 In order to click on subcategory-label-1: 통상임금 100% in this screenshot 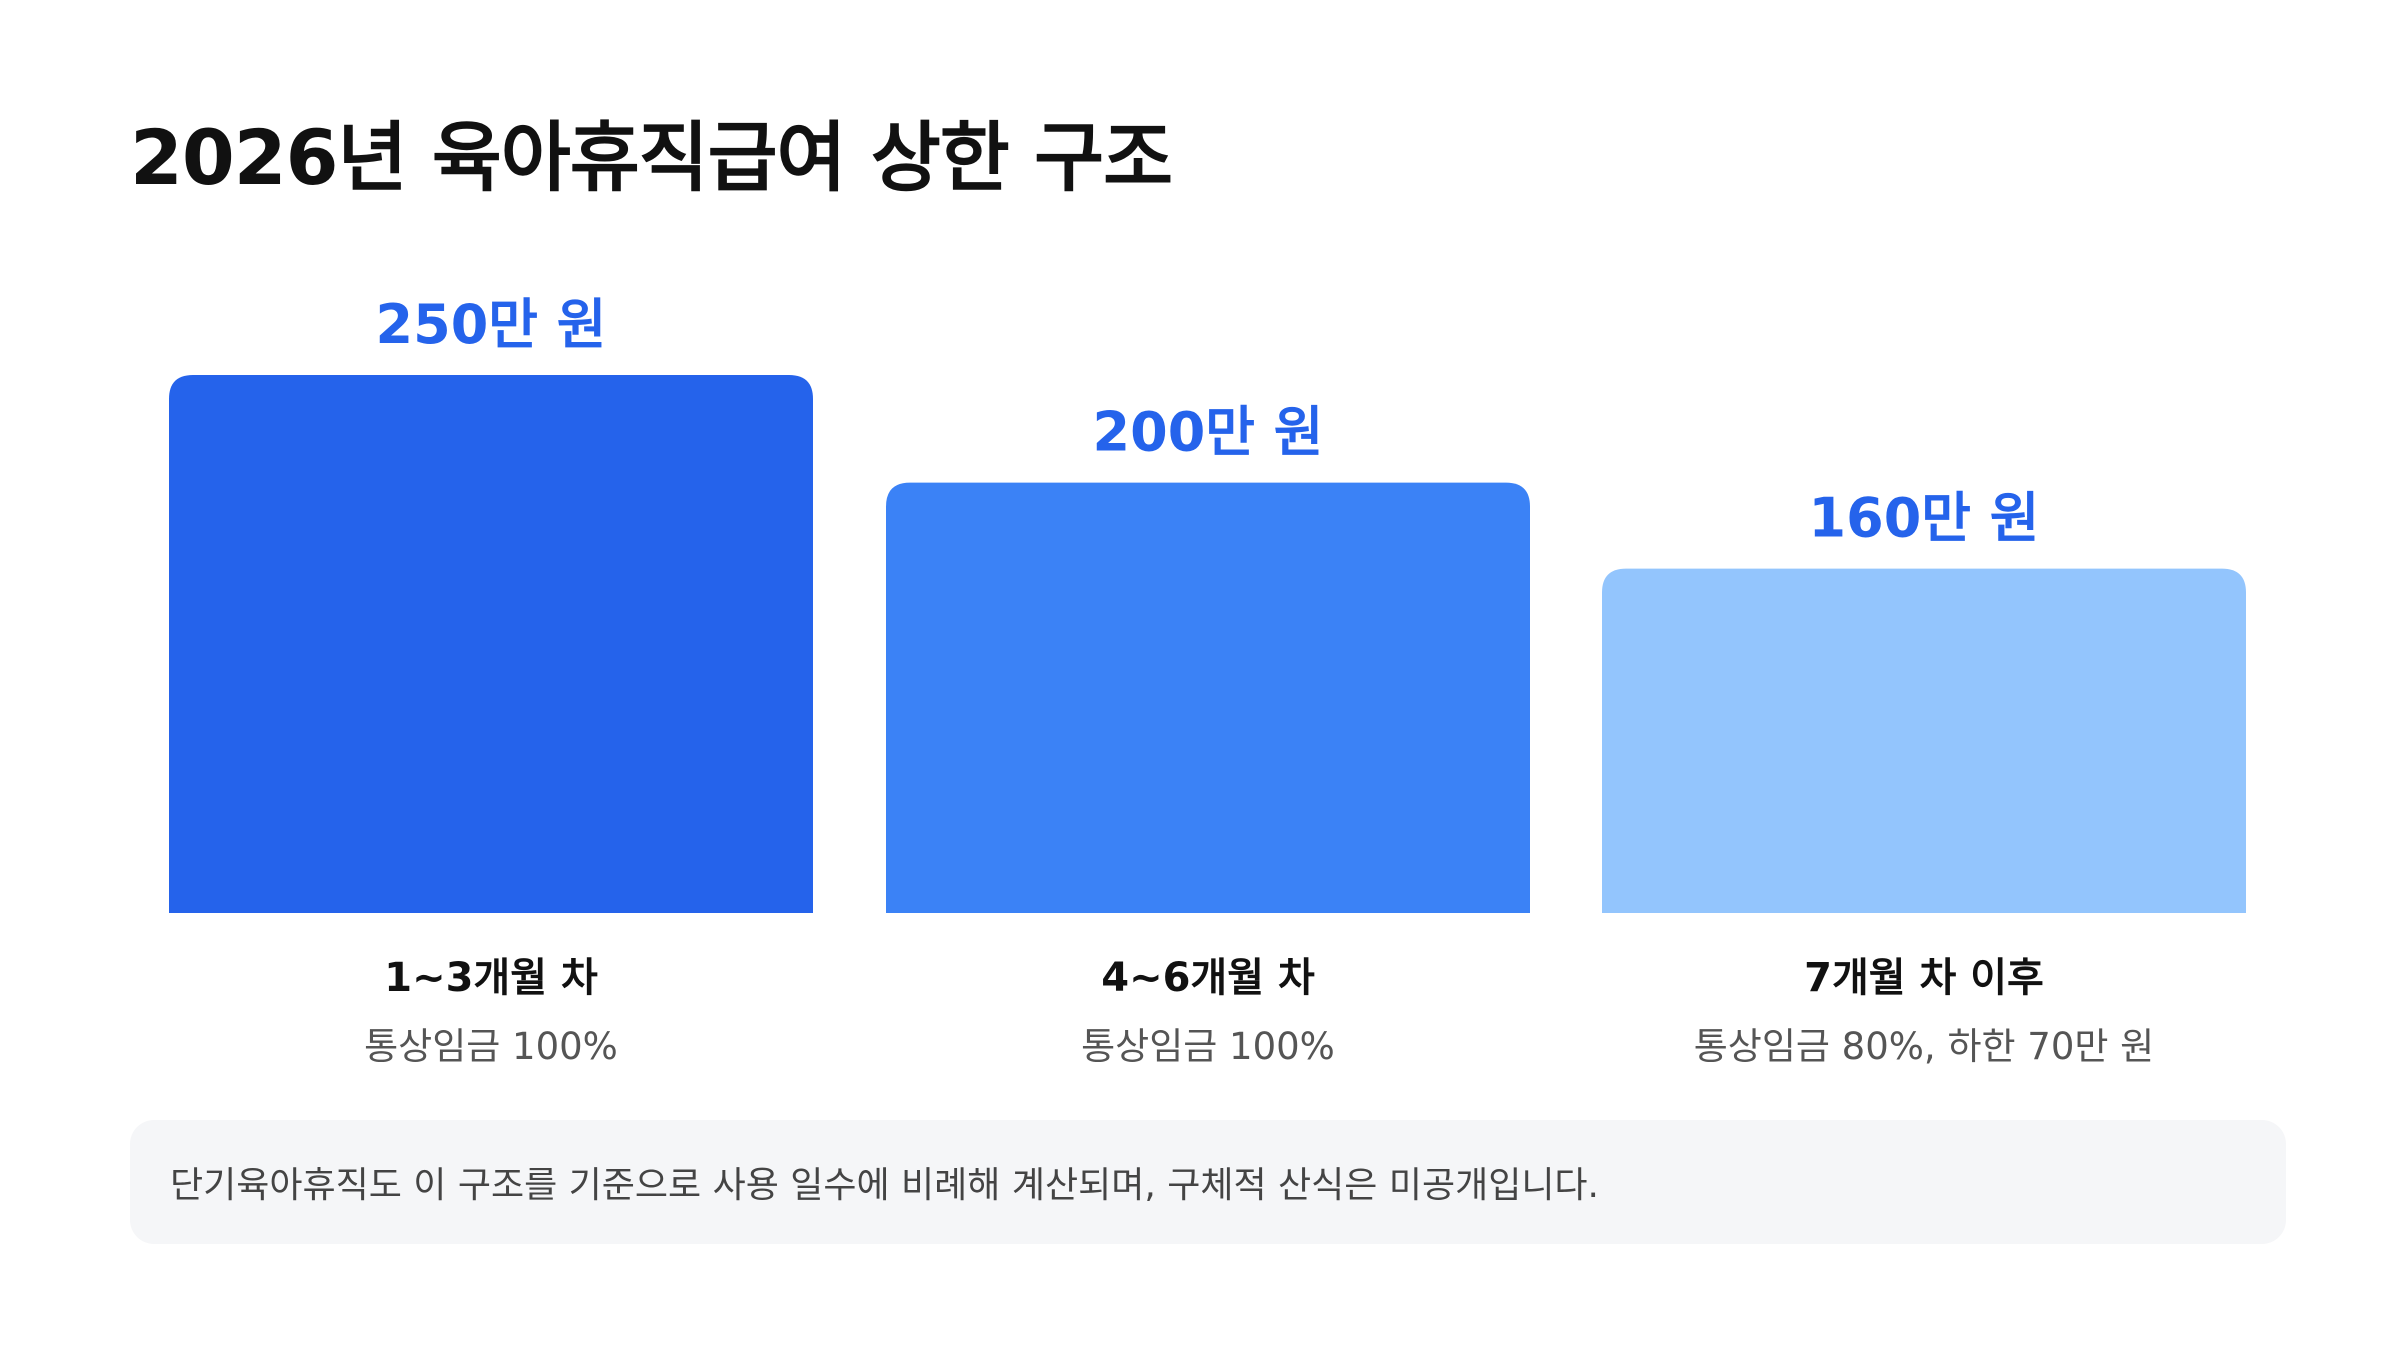, I will do `click(491, 1046)`.